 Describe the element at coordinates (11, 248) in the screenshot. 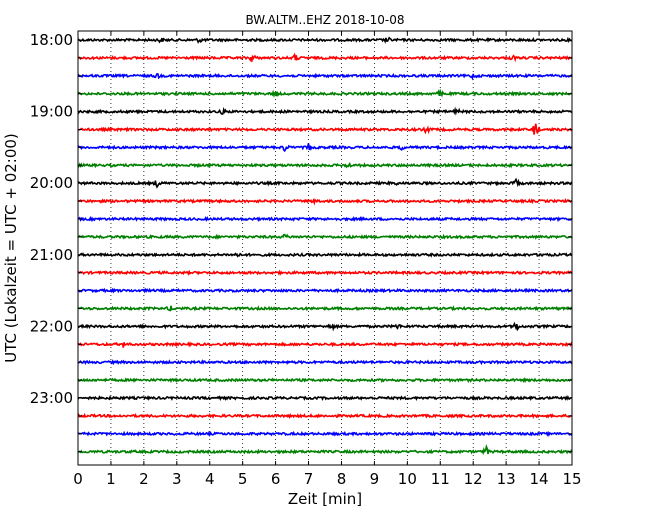

I see `y-axis-label: UTC (Lokalzeit = UTC + 02:00)` at that location.